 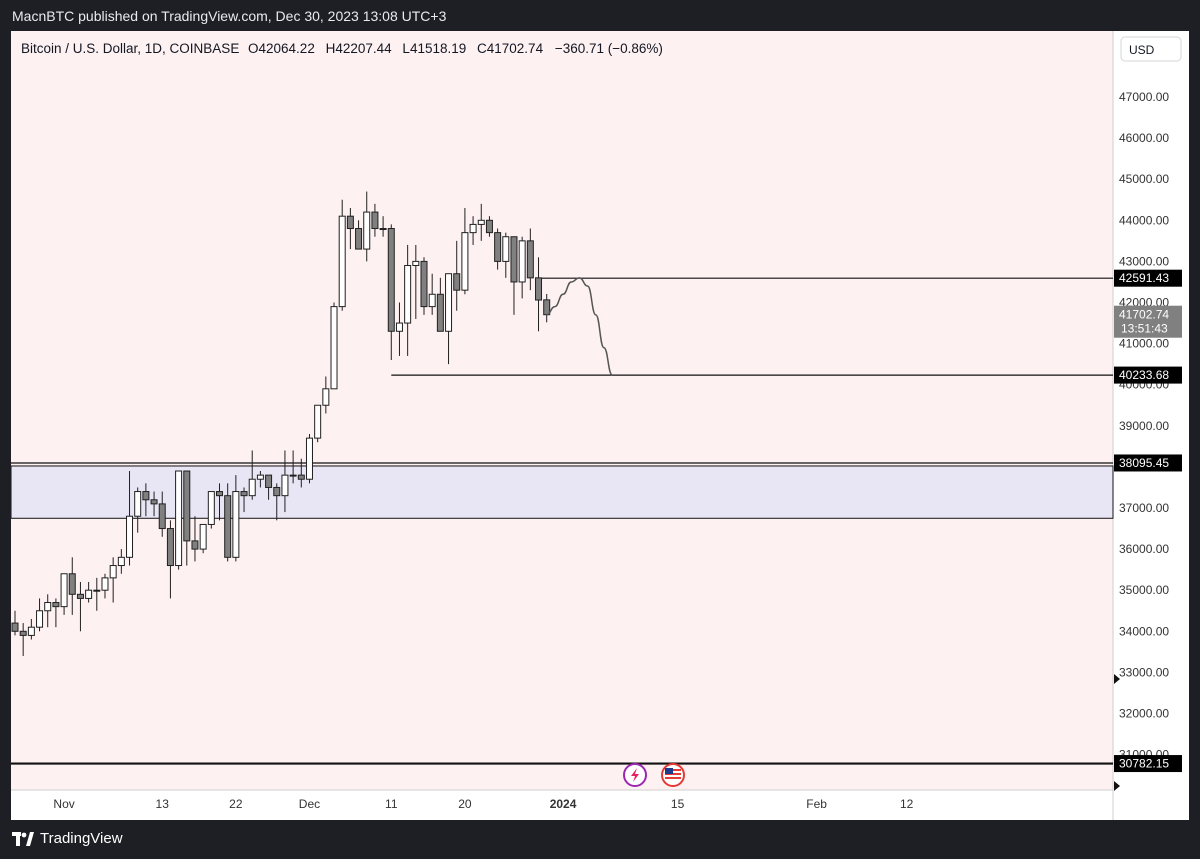 I want to click on lightning-event-icon, so click(x=635, y=775).